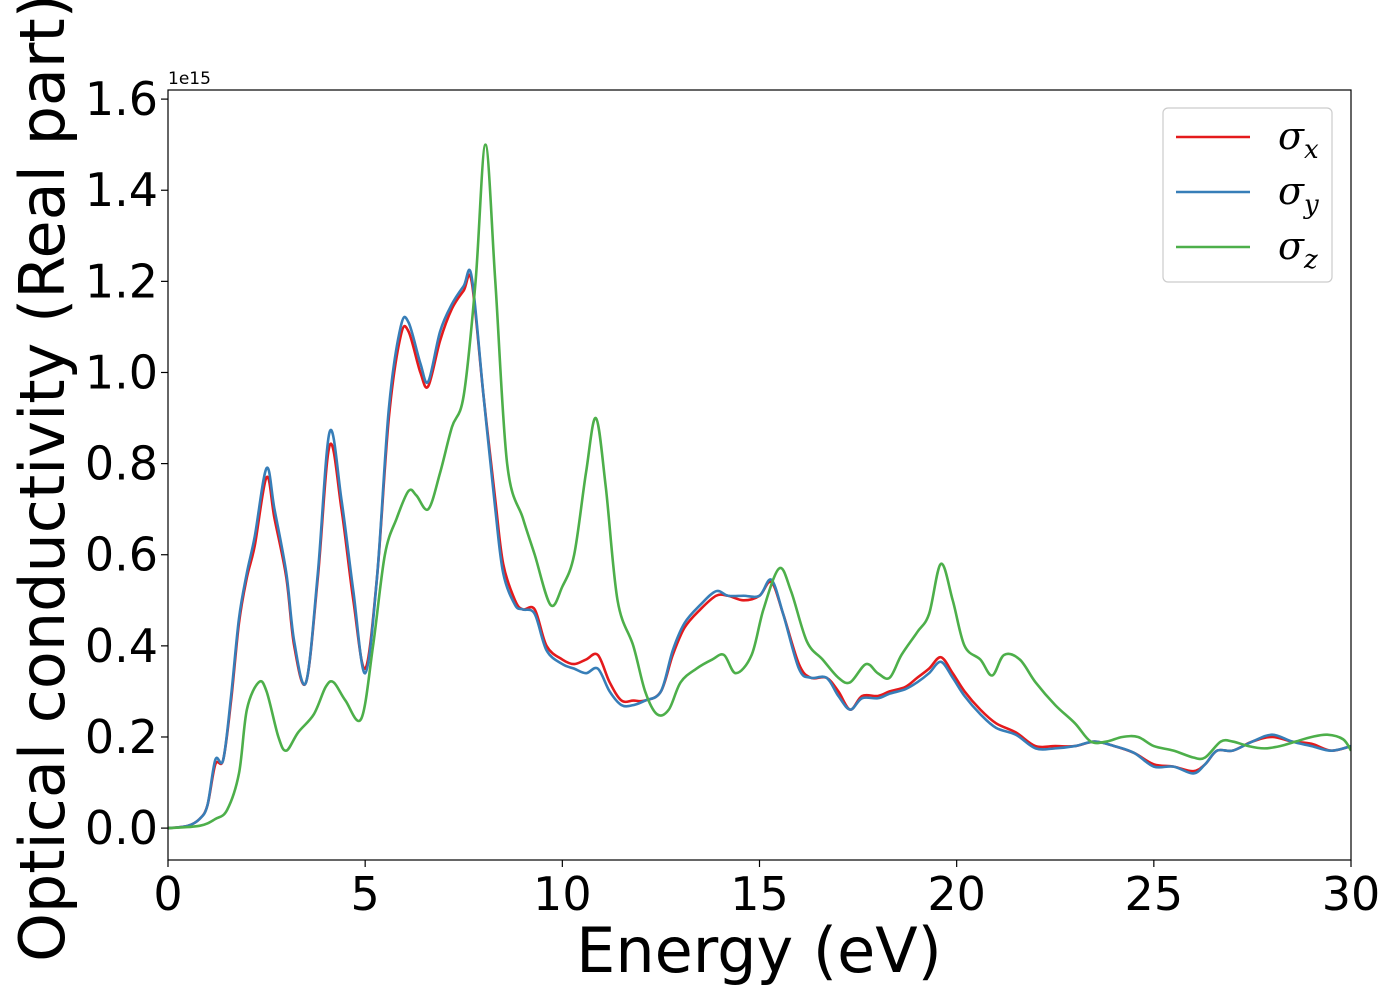  What do you see at coordinates (121, 737) in the screenshot?
I see `y-tick-label: 0.2` at bounding box center [121, 737].